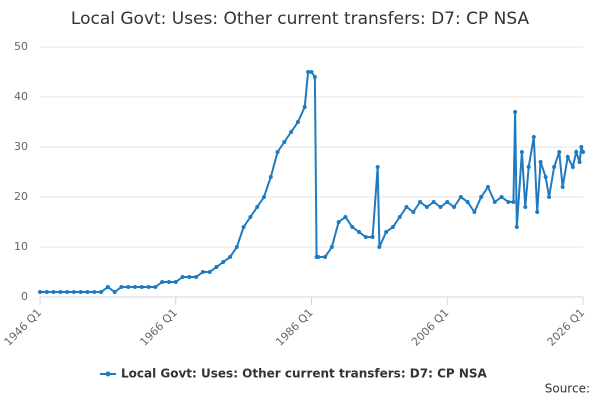 Image resolution: width=600 pixels, height=400 pixels. Describe the element at coordinates (294, 327) in the screenshot. I see `x-tick-label: 1986 Q1` at that location.